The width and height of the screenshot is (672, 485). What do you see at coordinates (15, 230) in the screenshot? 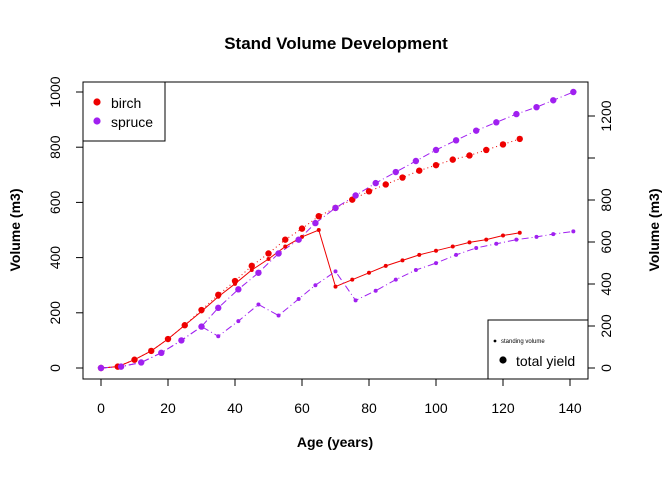
I see `y-axis-left-label: Volume (m3)` at bounding box center [15, 230].